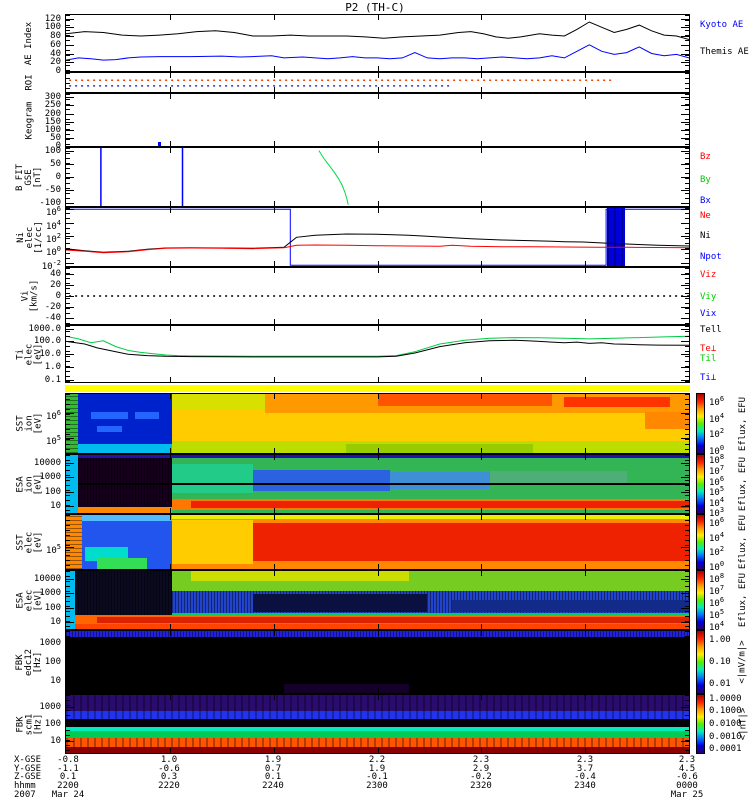  Describe the element at coordinates (720, 639) in the screenshot. I see `colorbar-tick-label: 1.00` at that location.